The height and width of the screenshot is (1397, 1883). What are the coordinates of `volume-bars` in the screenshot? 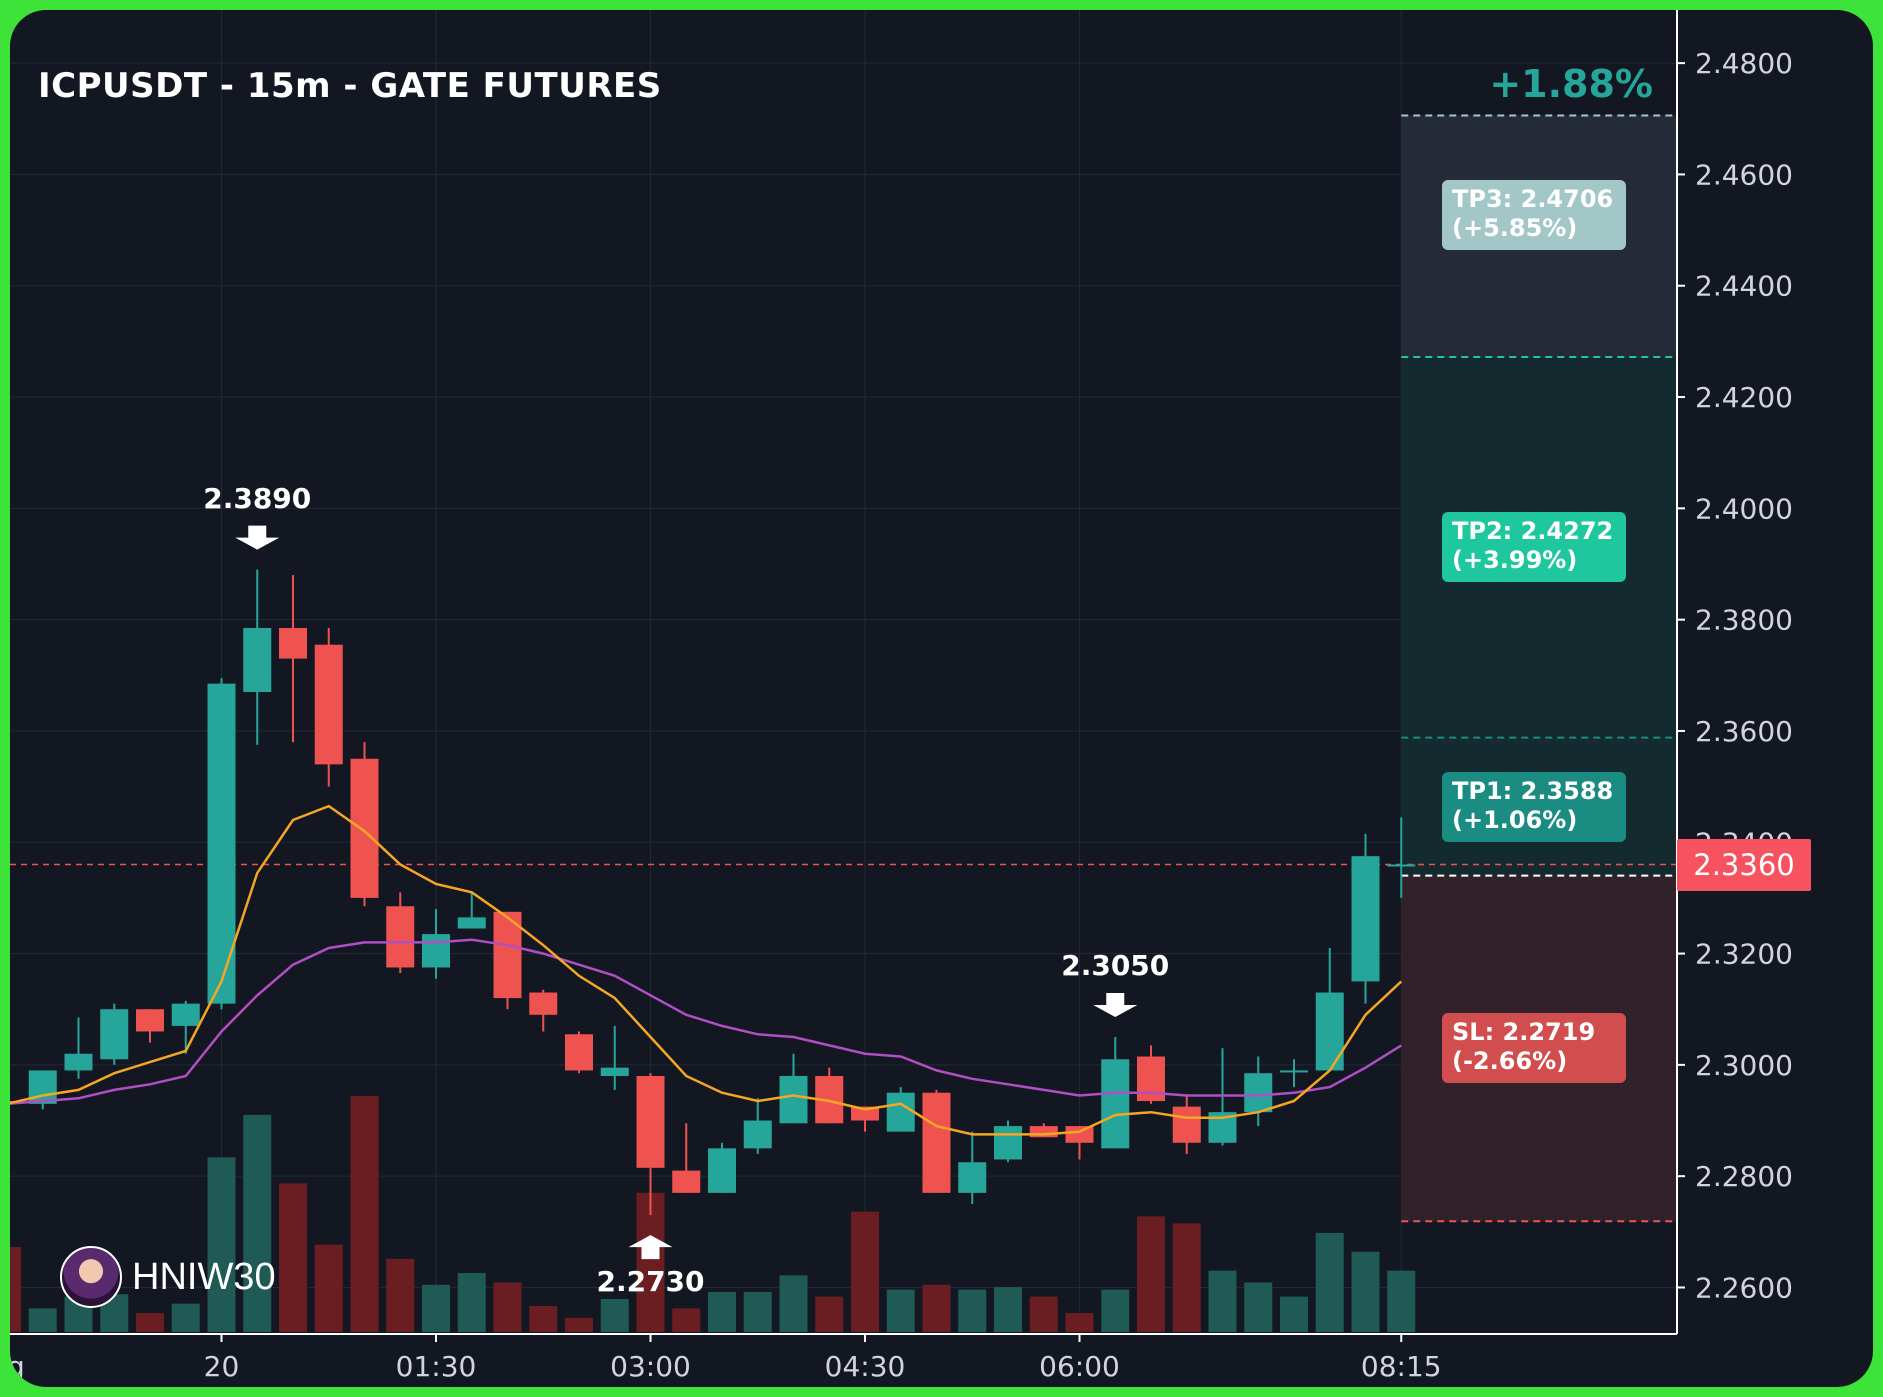 It's located at (713, 1214).